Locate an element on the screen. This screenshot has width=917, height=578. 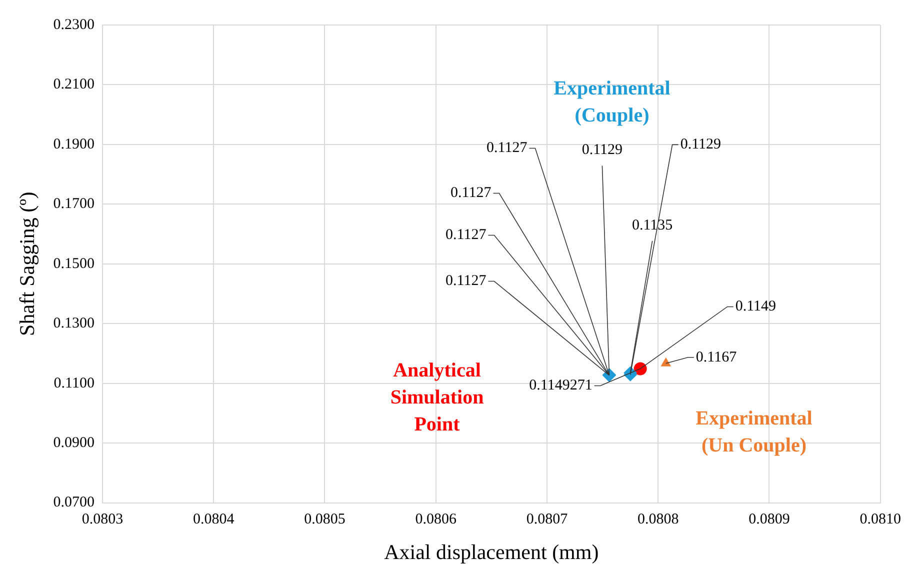
annotation: 0.1167 is located at coordinates (717, 357).